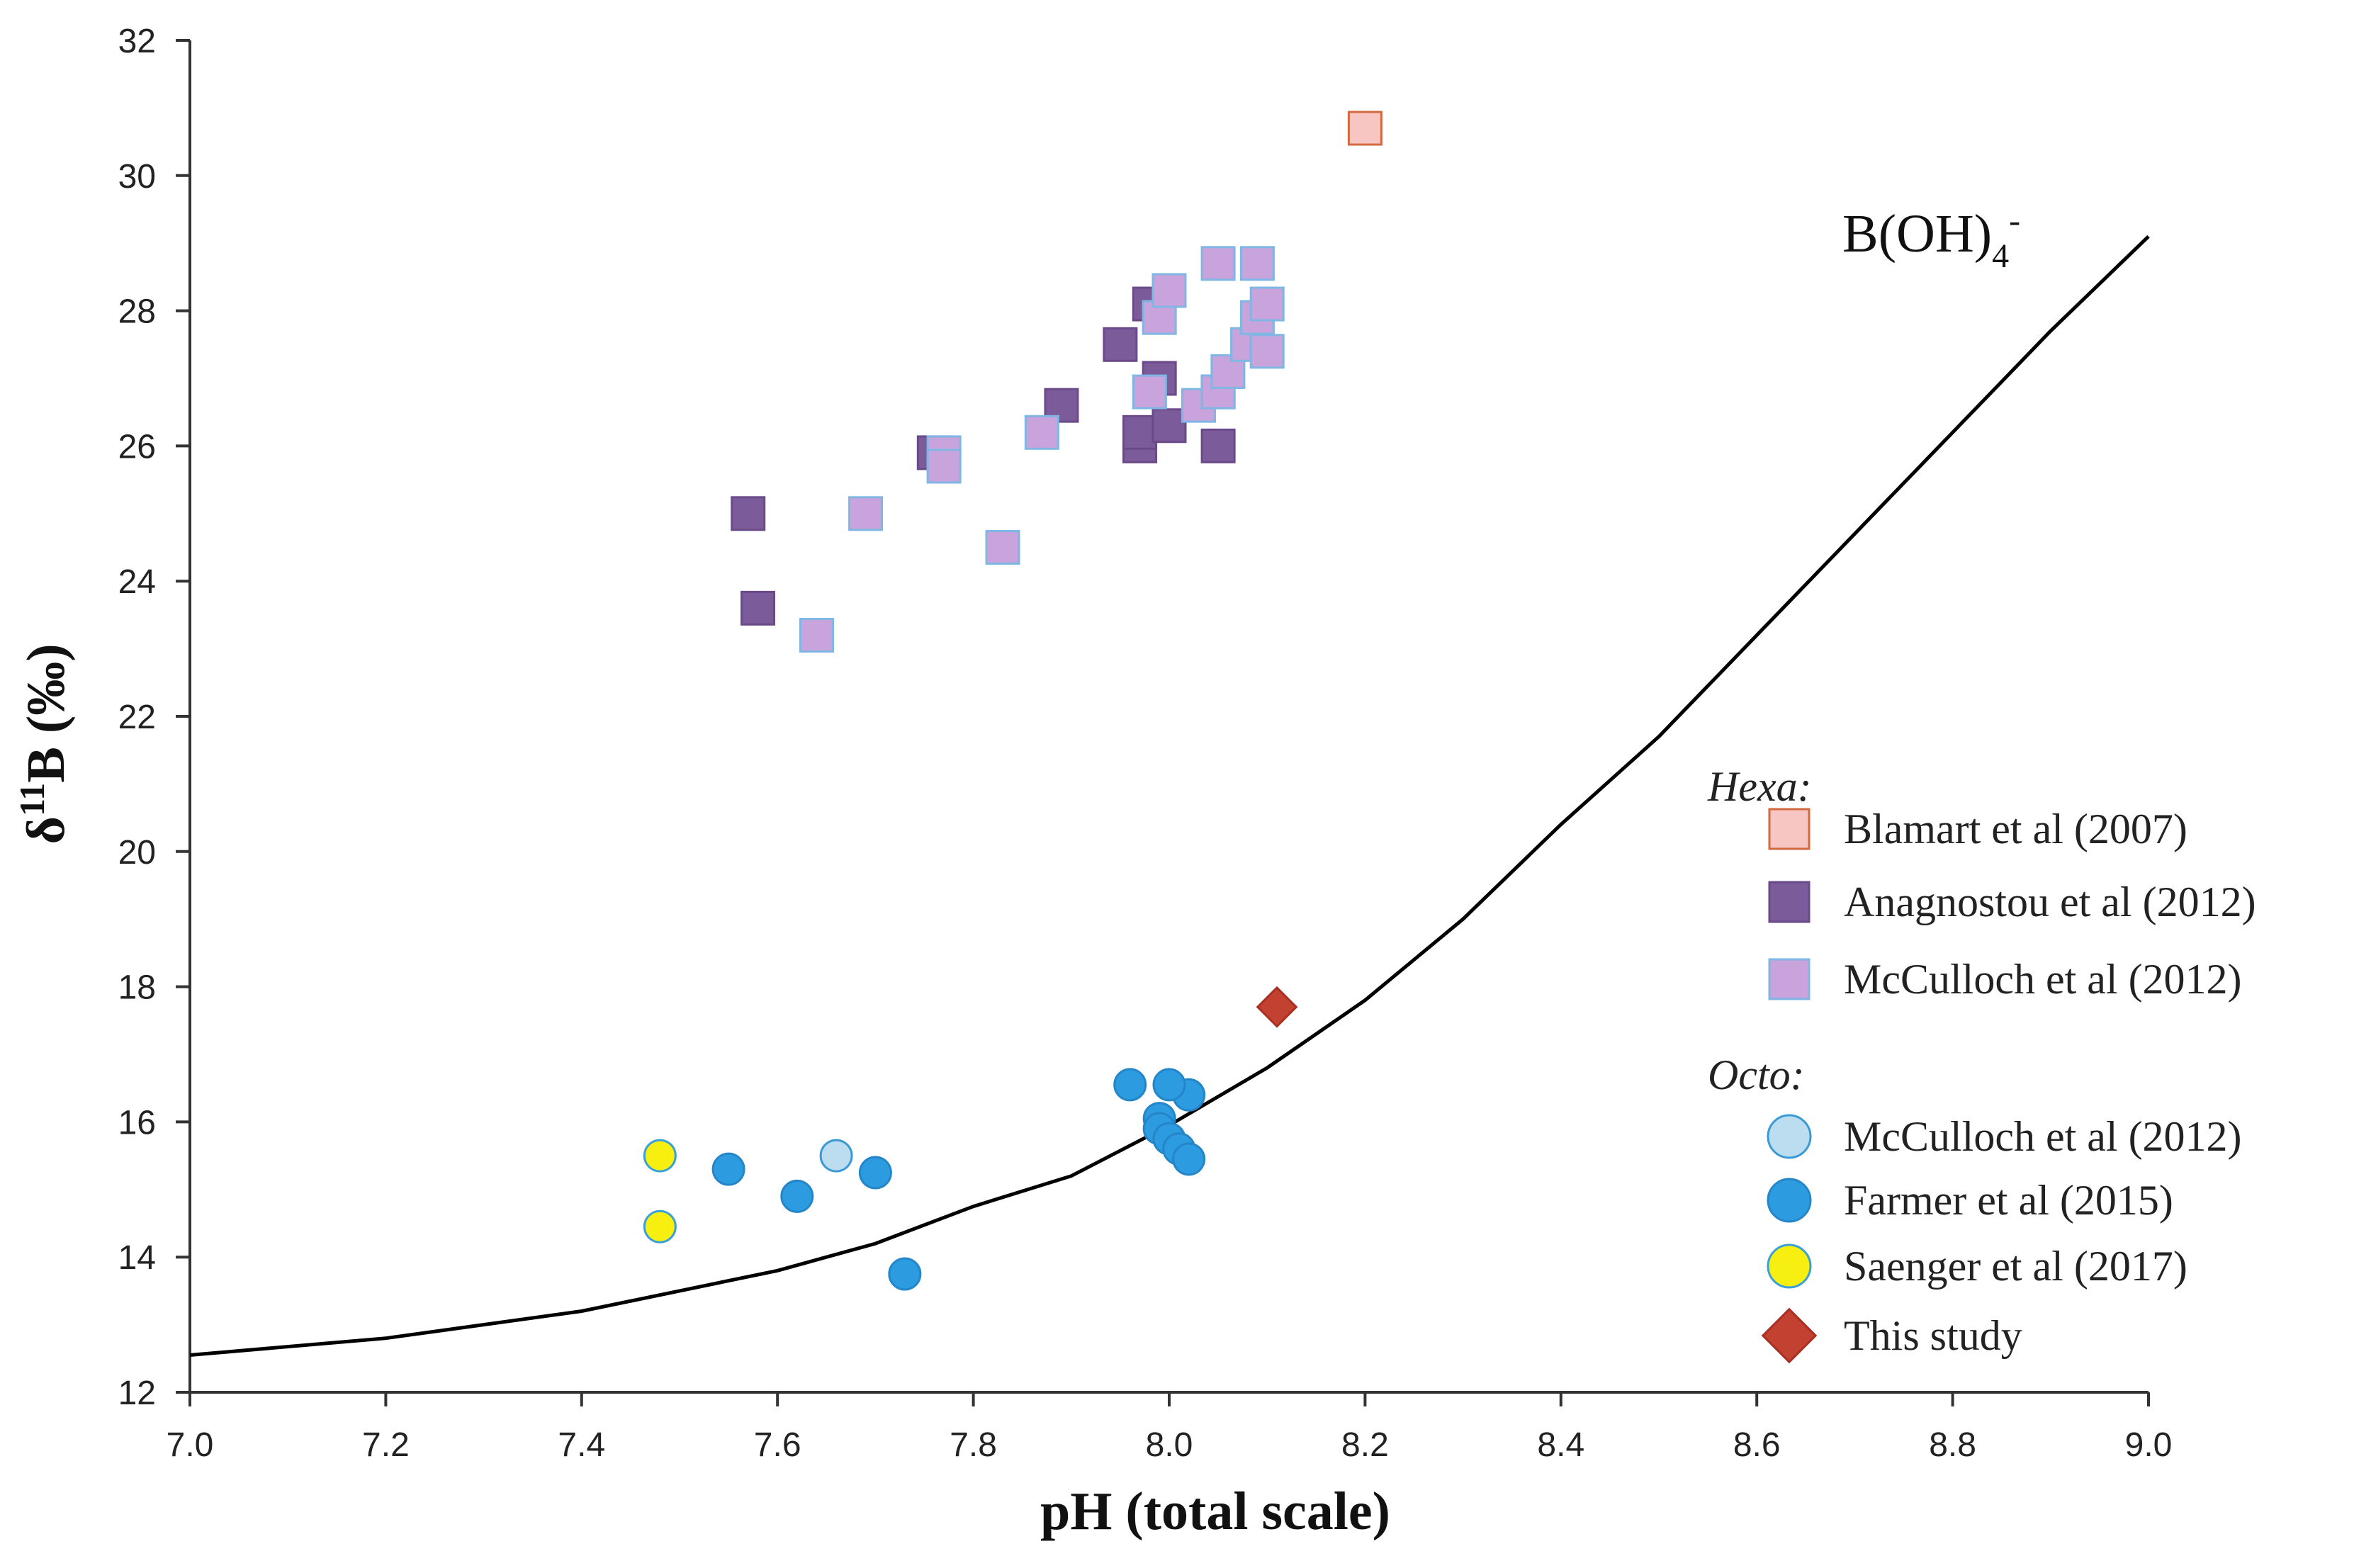 This screenshot has width=2354, height=1568. I want to click on y-tick-label: 24, so click(137, 582).